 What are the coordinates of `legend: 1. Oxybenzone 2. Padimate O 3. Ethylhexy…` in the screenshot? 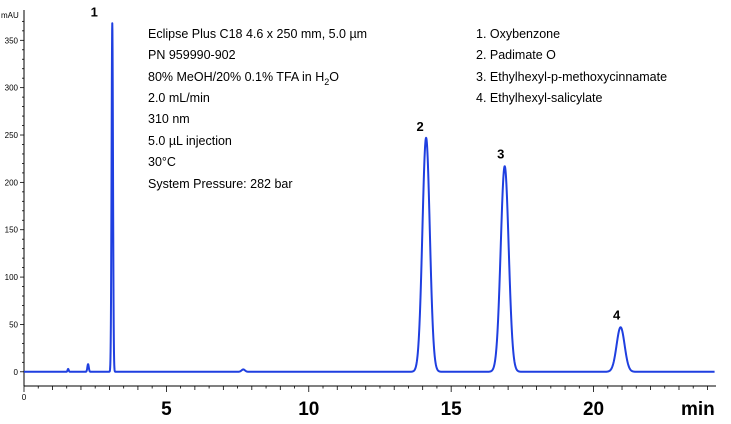 It's located at (571, 66).